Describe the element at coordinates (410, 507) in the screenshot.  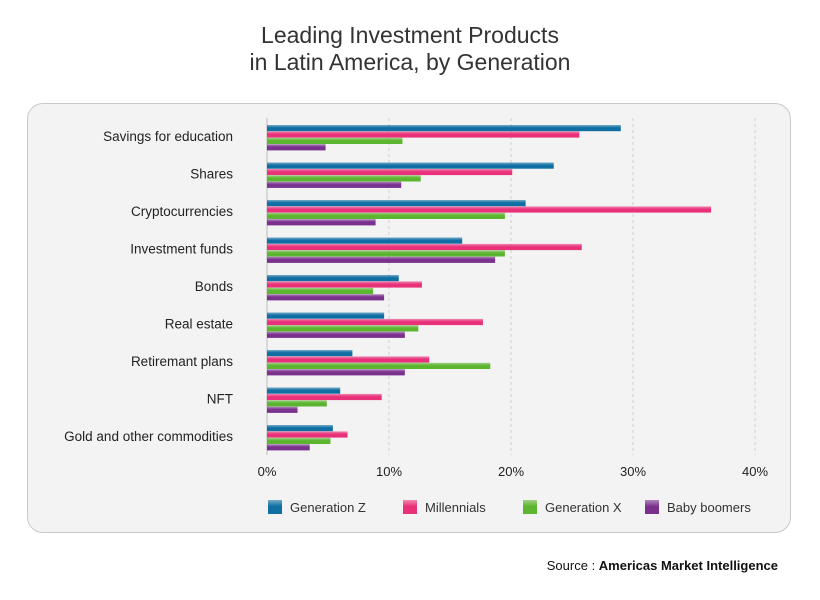
I see `legend-swatch-millennials` at that location.